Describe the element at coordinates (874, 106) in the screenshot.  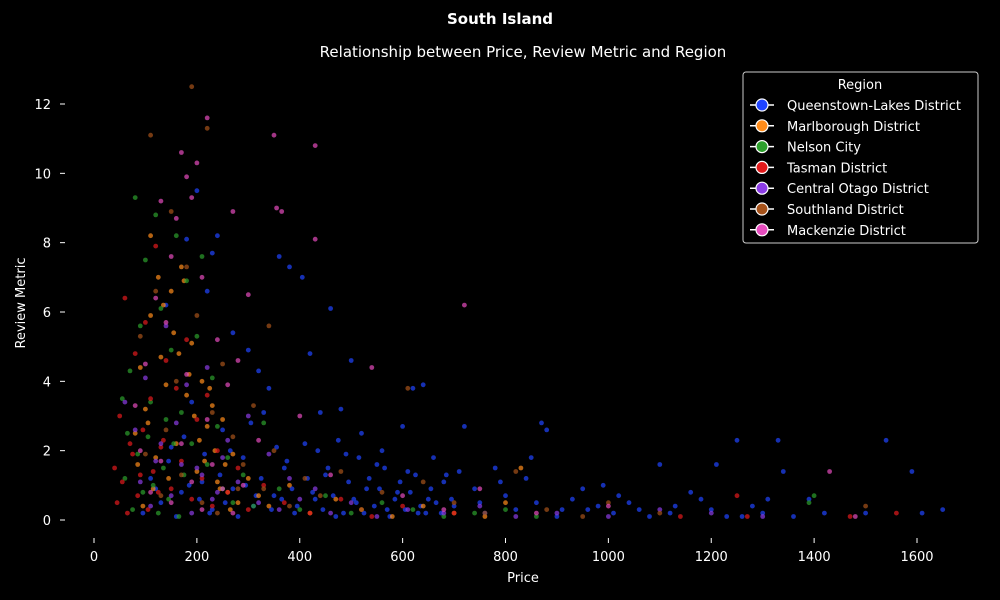
I see `legend-label: Queenstown-Lakes District` at that location.